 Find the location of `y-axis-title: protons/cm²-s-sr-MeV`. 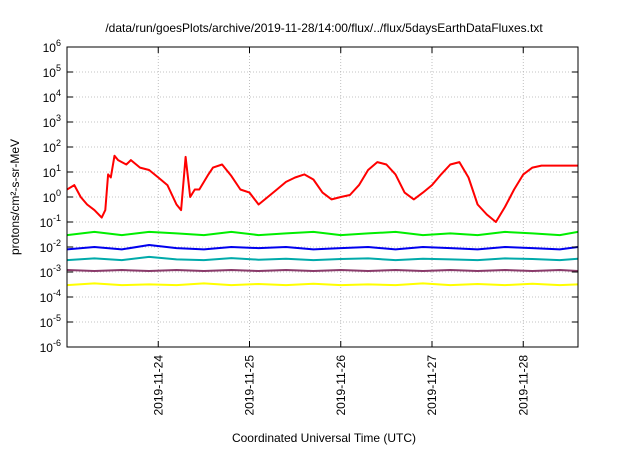

y-axis-title: protons/cm²-s-sr-MeV is located at coordinates (15, 197).